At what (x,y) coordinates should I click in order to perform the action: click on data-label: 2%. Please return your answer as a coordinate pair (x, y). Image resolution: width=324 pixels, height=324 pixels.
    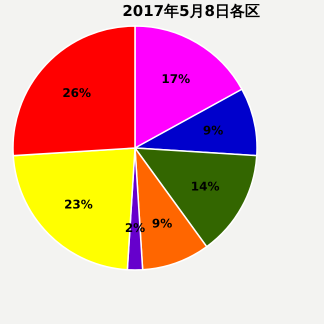
    Looking at the image, I should click on (135, 228).